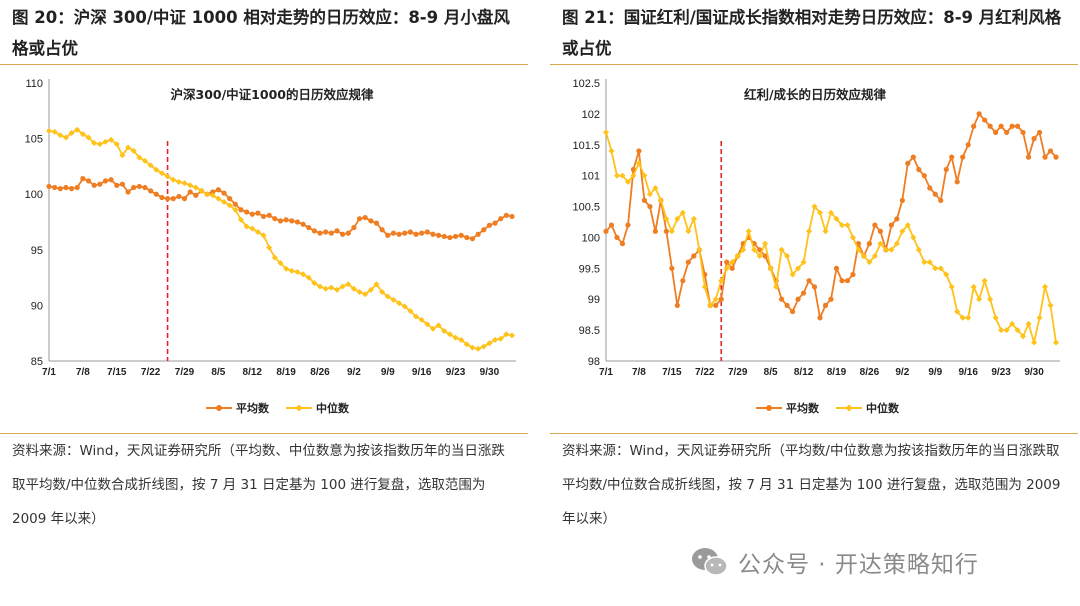 This screenshot has height=606, width=1080. What do you see at coordinates (456, 372) in the screenshot?
I see `x-tick-label: 9/23` at bounding box center [456, 372].